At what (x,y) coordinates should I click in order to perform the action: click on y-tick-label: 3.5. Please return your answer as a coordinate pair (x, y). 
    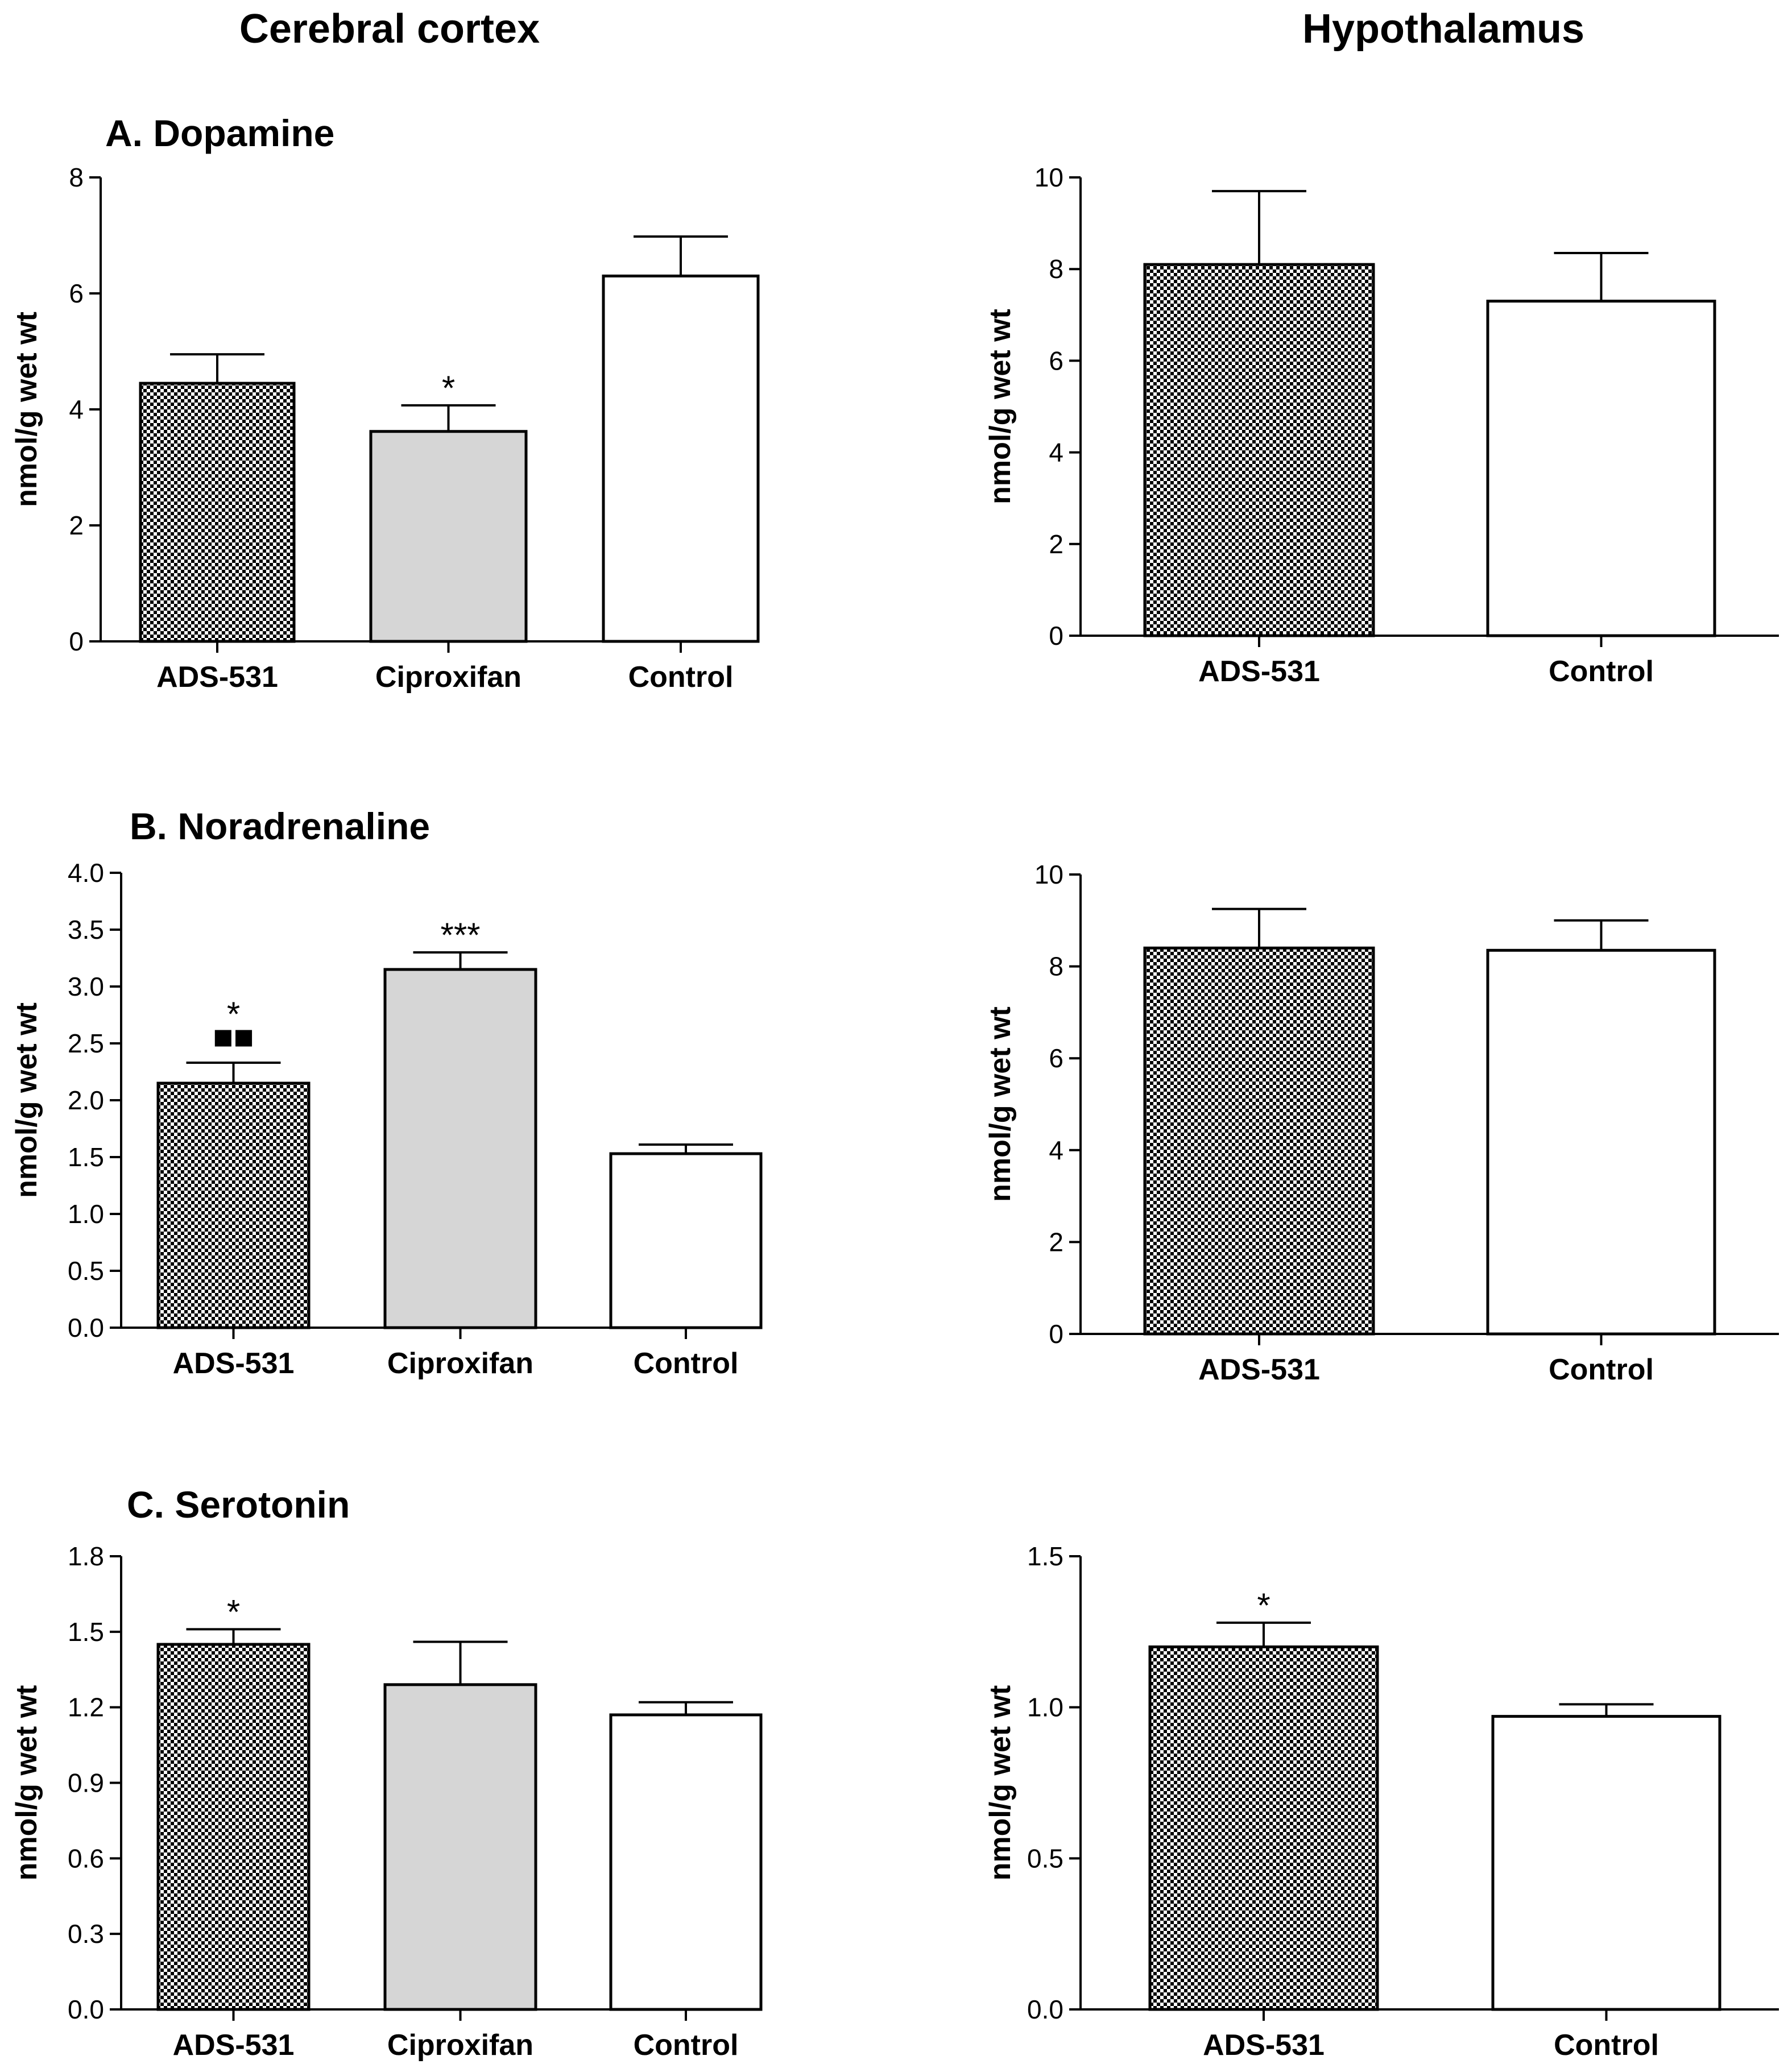
    Looking at the image, I should click on (86, 929).